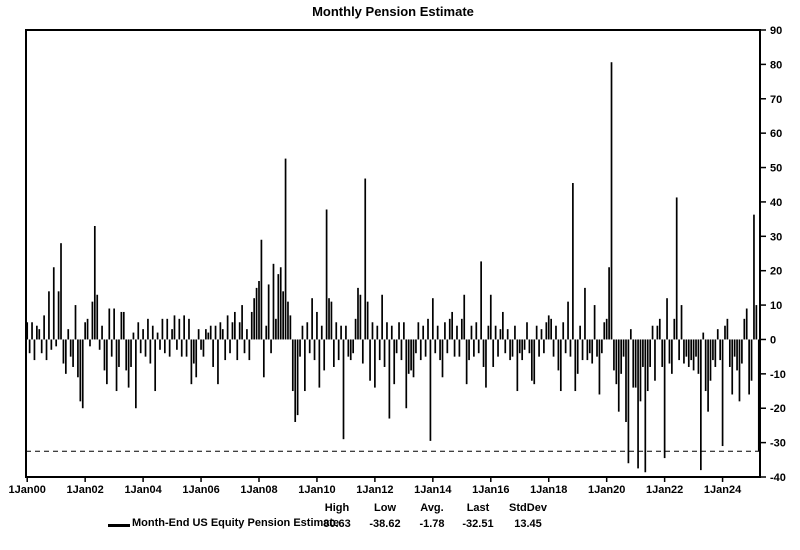 Image resolution: width=800 pixels, height=550 pixels. Describe the element at coordinates (778, 478) in the screenshot. I see `y-tick-label: -40` at that location.